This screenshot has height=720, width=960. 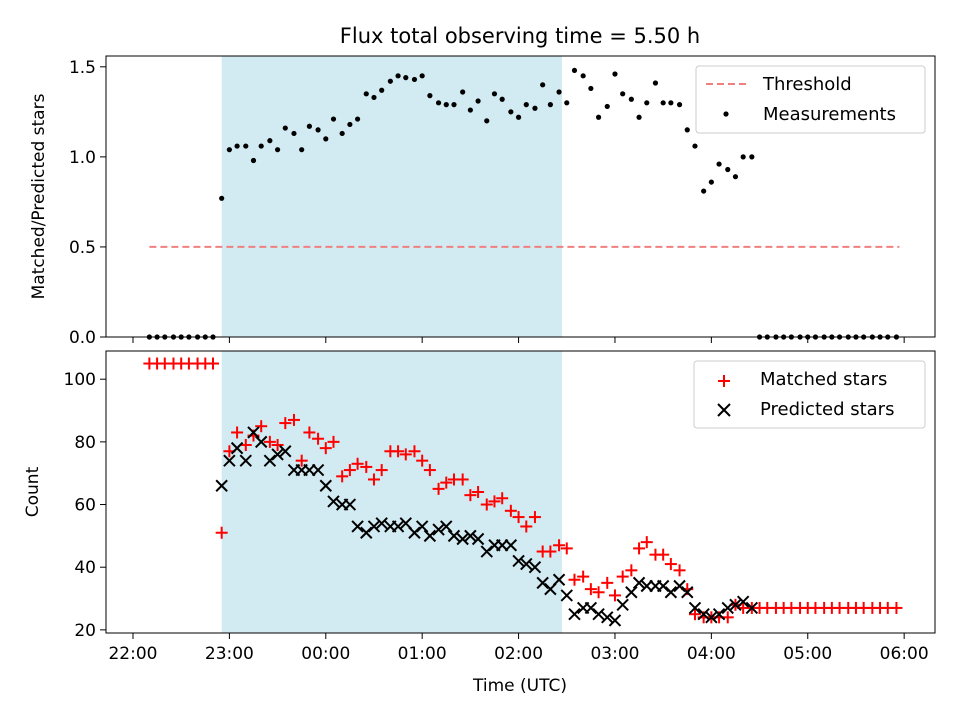 I want to click on x-tick-label: 05:00, so click(x=807, y=654).